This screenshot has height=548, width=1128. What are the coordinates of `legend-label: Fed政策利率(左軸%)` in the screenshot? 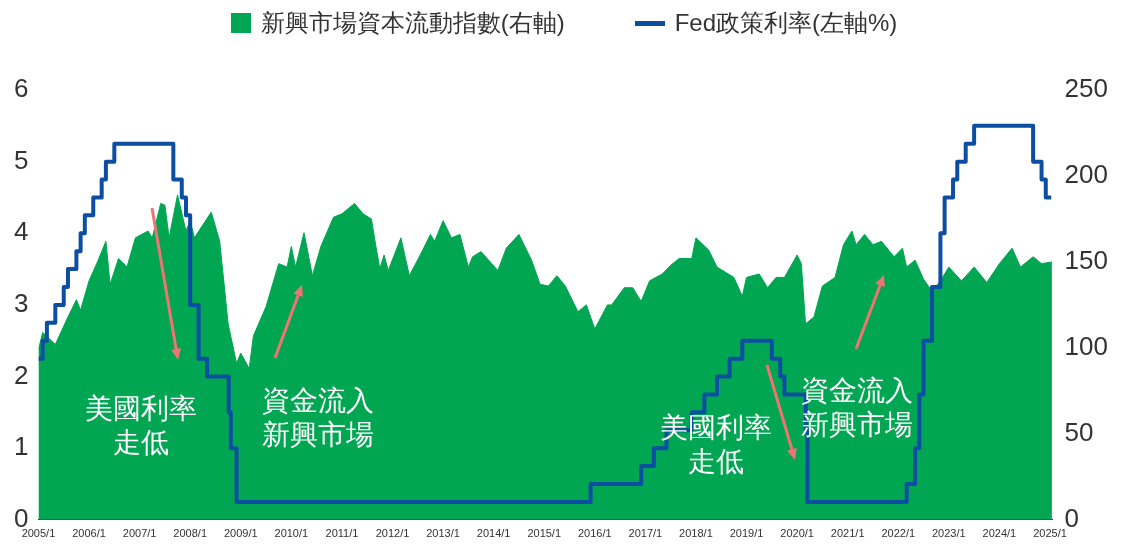 It's located at (786, 23).